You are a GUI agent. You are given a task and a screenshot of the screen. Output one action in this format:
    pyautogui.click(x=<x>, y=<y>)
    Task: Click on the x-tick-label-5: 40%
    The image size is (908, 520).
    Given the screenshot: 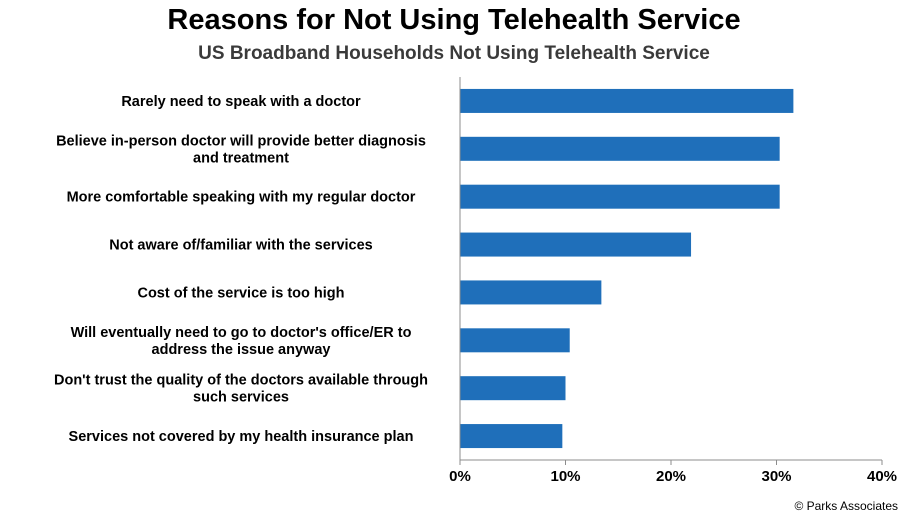 What is the action you would take?
    pyautogui.click(x=882, y=476)
    